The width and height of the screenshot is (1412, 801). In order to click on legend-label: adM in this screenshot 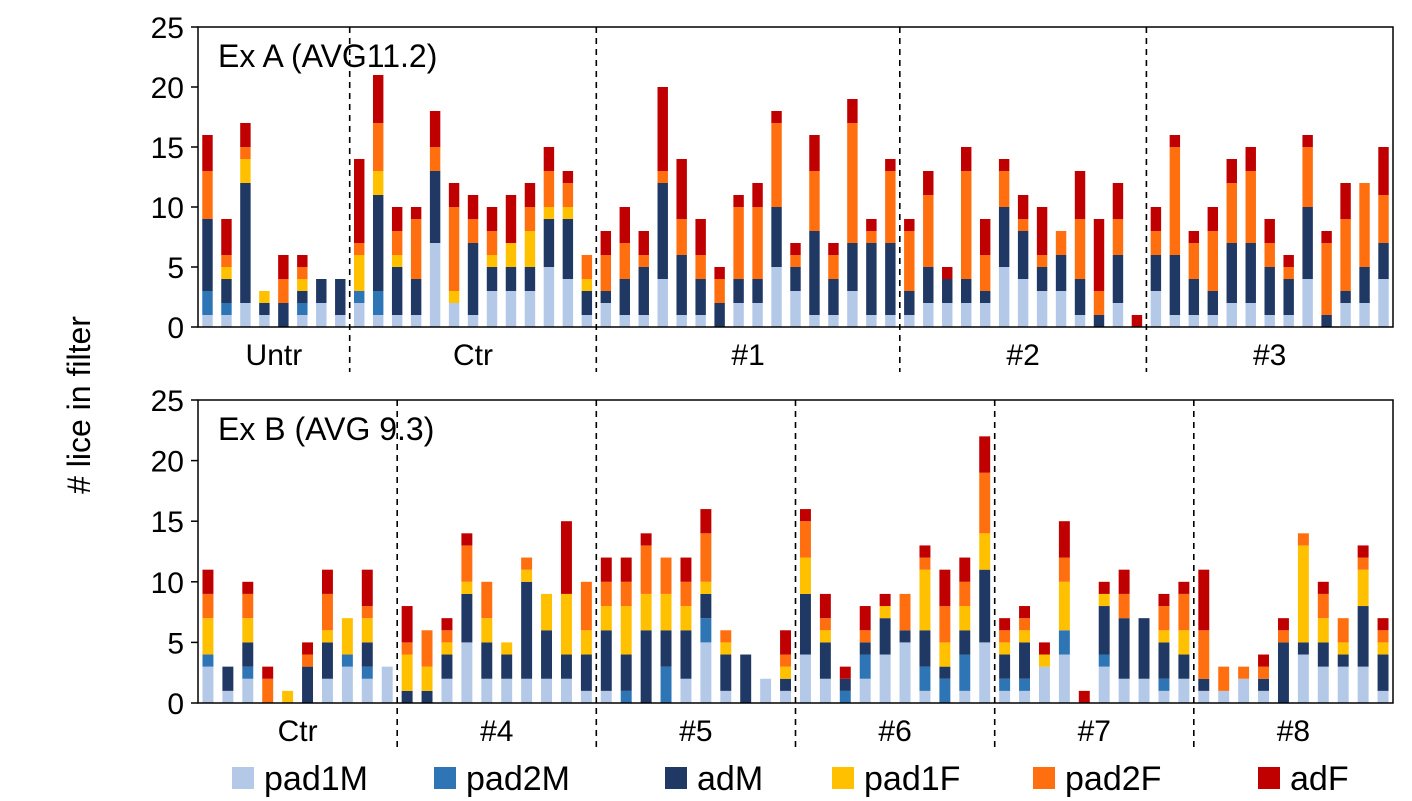, I will do `click(730, 779)`.